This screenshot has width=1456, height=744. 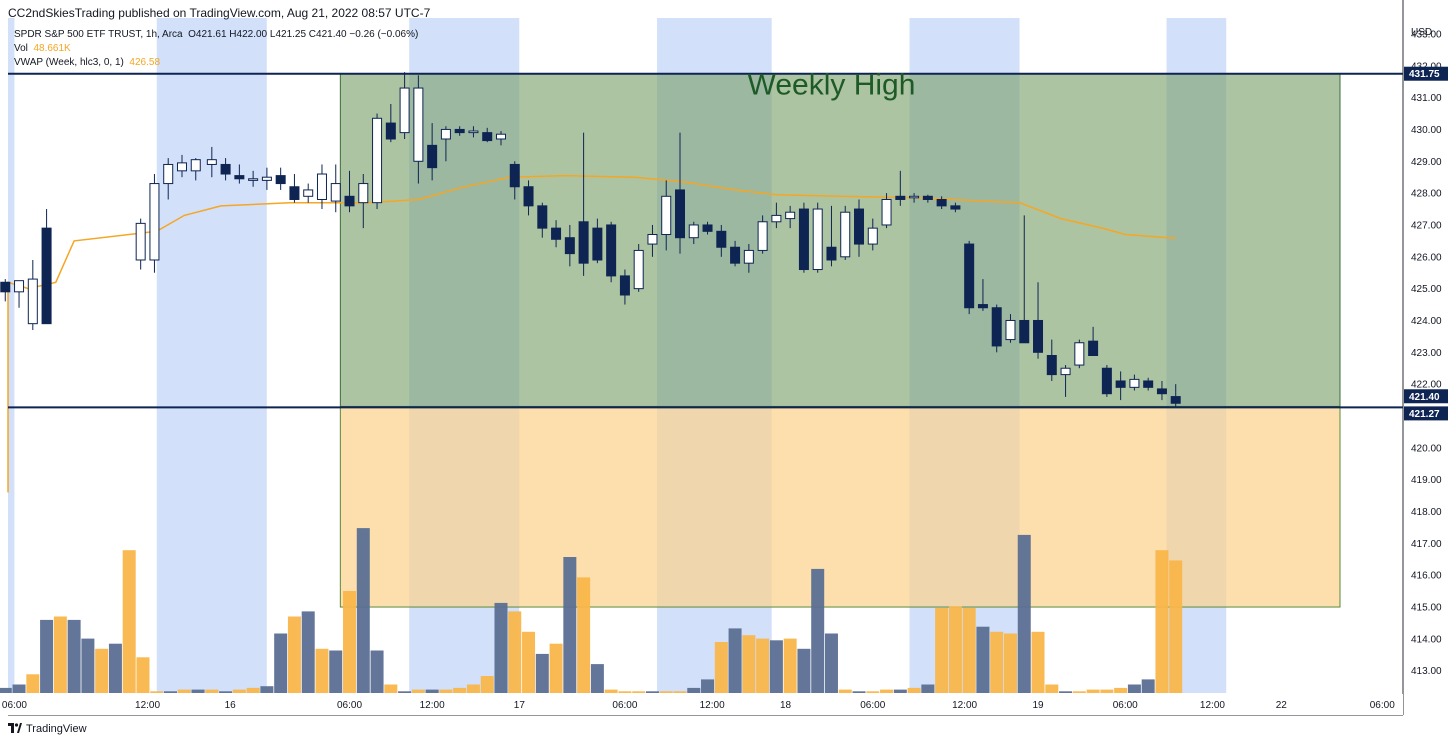 I want to click on y-tick-label: 430.00, so click(x=1426, y=130).